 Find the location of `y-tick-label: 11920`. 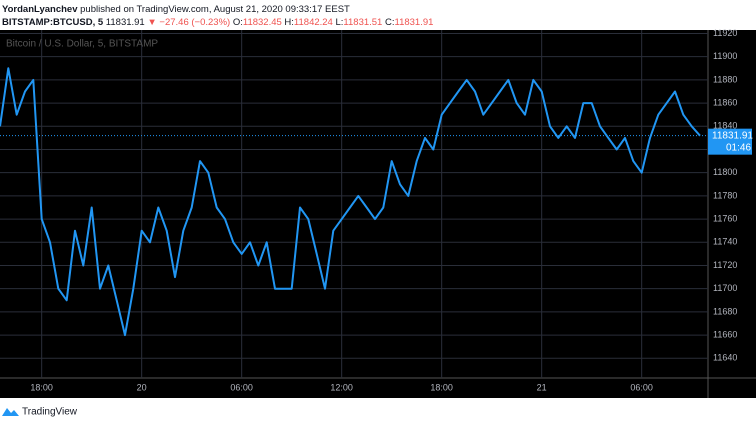

y-tick-label: 11920 is located at coordinates (725, 33).